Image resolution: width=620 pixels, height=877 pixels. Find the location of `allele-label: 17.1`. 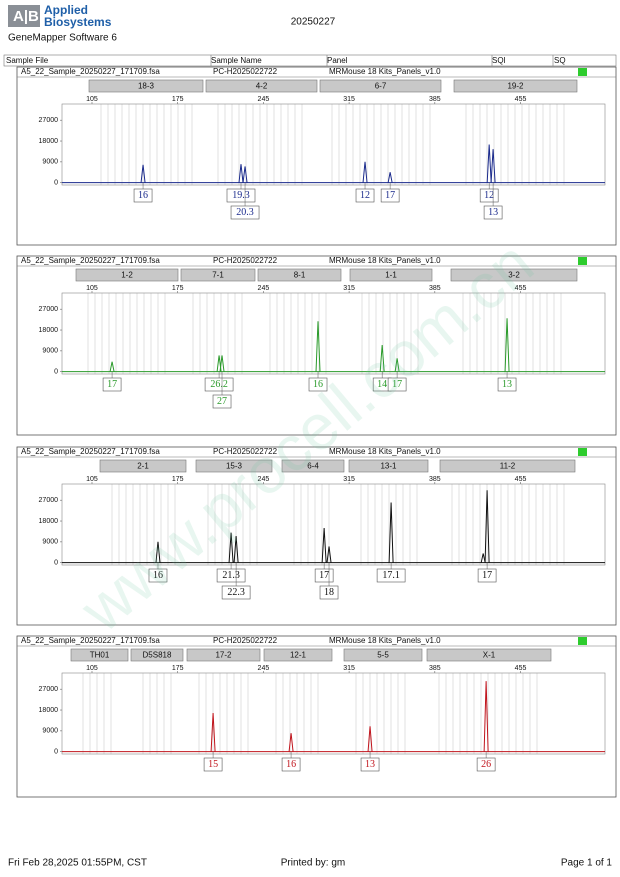

allele-label: 17.1 is located at coordinates (391, 575).